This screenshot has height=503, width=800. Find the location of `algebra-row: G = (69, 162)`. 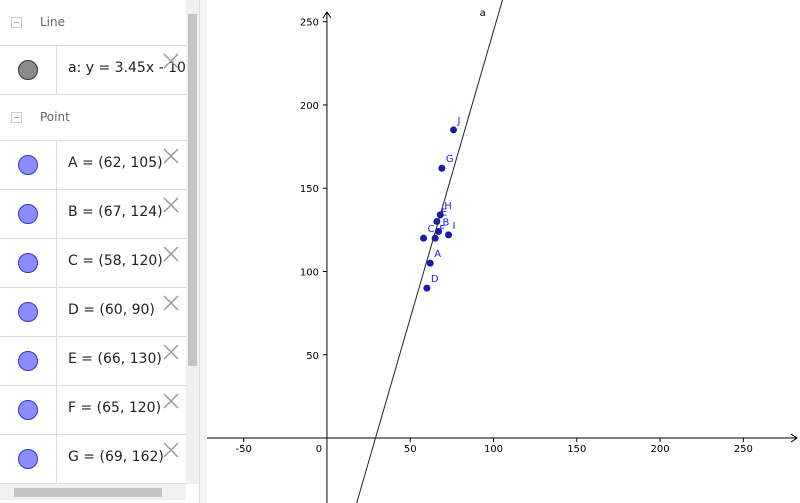

algebra-row: G = (69, 162) is located at coordinates (93, 459).